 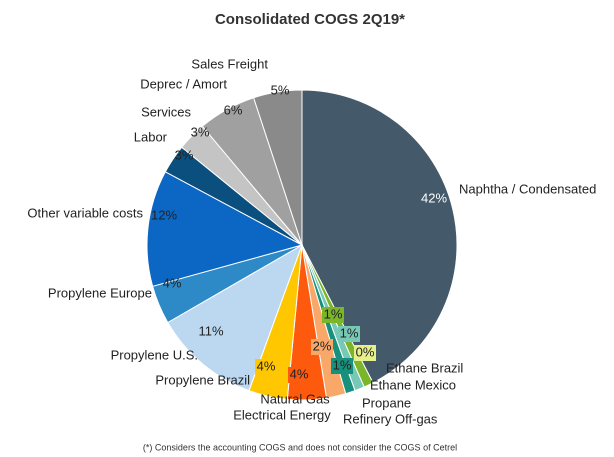 What do you see at coordinates (386, 402) in the screenshot?
I see `slice-label: Propane` at bounding box center [386, 402].